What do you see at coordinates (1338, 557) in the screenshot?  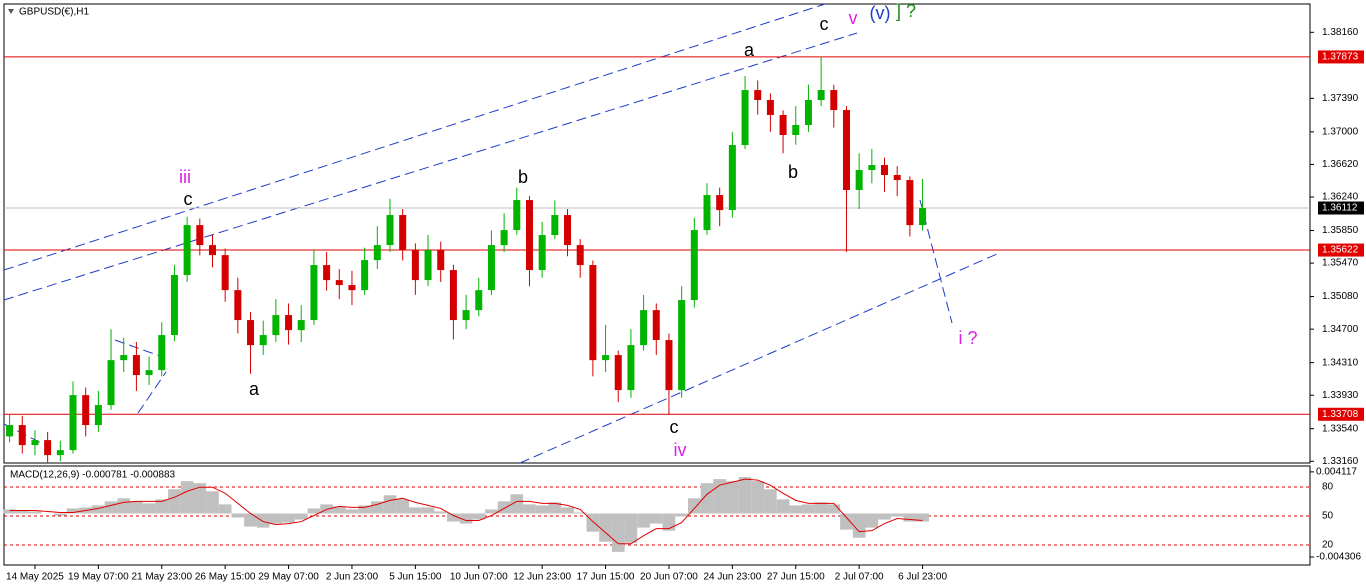 I see `y-tick-label: -0.004306` at bounding box center [1338, 557].